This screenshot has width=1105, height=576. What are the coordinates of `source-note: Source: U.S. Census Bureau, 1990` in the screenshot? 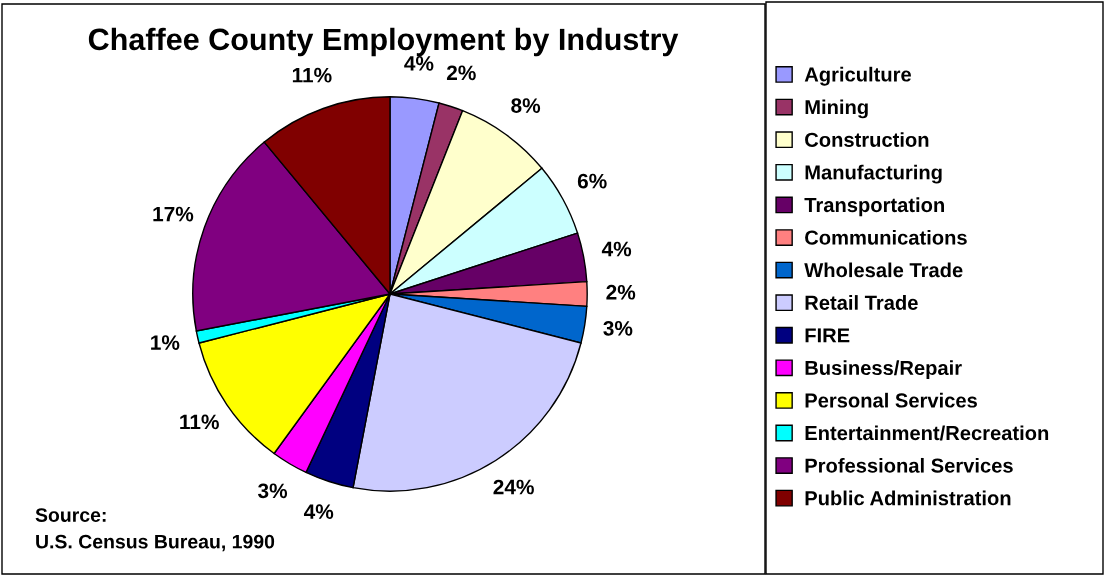 It's located at (155, 530).